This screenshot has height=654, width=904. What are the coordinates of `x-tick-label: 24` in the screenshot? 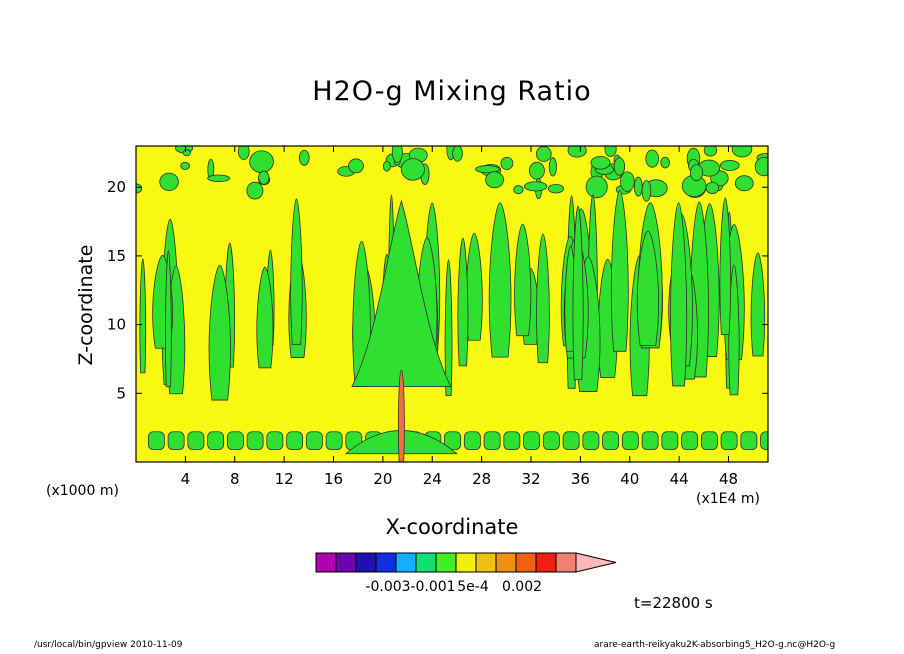 It's located at (432, 479).